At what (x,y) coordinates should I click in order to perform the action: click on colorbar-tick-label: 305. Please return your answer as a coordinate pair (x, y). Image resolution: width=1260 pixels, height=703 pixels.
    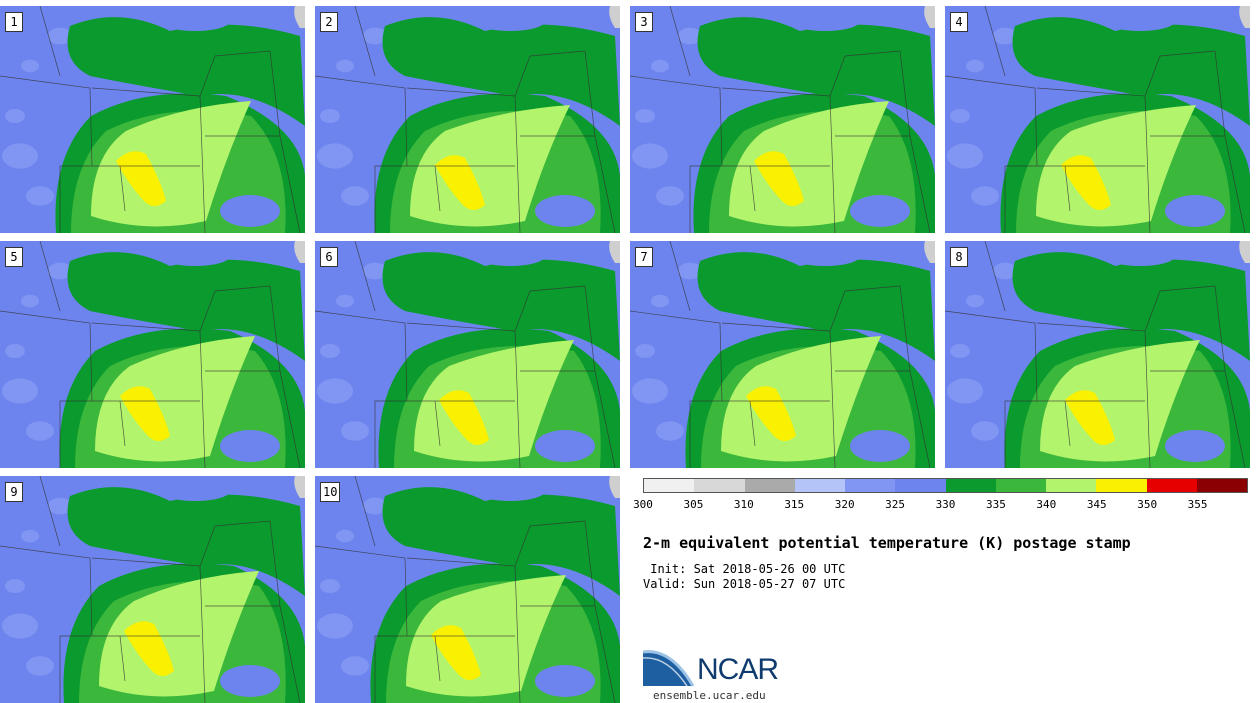
    Looking at the image, I should click on (693, 504).